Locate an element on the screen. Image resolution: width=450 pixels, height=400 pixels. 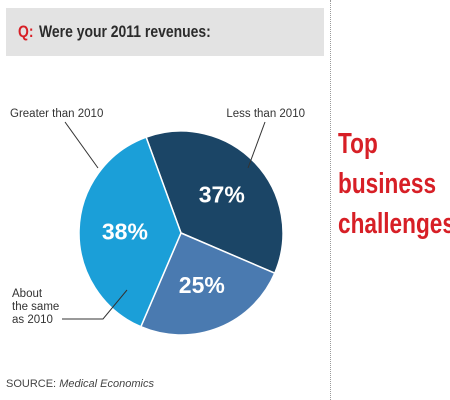
slice-value-less-than-2010: 37% is located at coordinates (222, 194).